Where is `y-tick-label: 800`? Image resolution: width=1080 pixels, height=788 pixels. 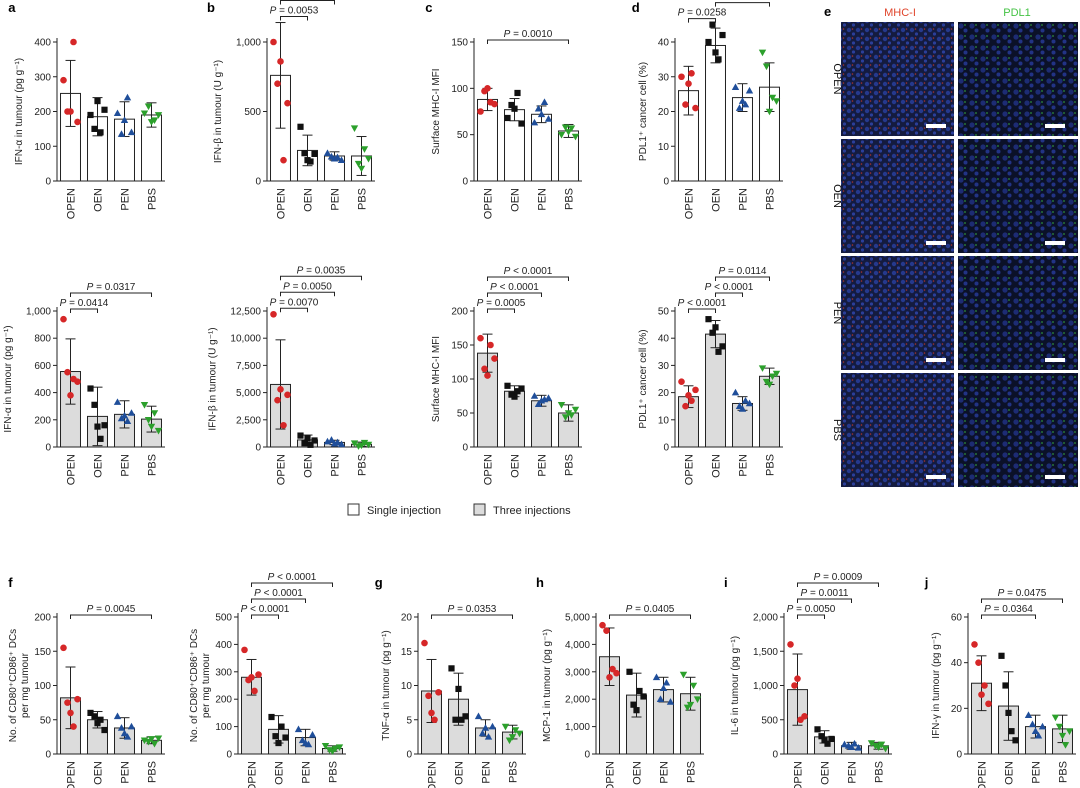
y-tick-label: 800 is located at coordinates (42, 339).